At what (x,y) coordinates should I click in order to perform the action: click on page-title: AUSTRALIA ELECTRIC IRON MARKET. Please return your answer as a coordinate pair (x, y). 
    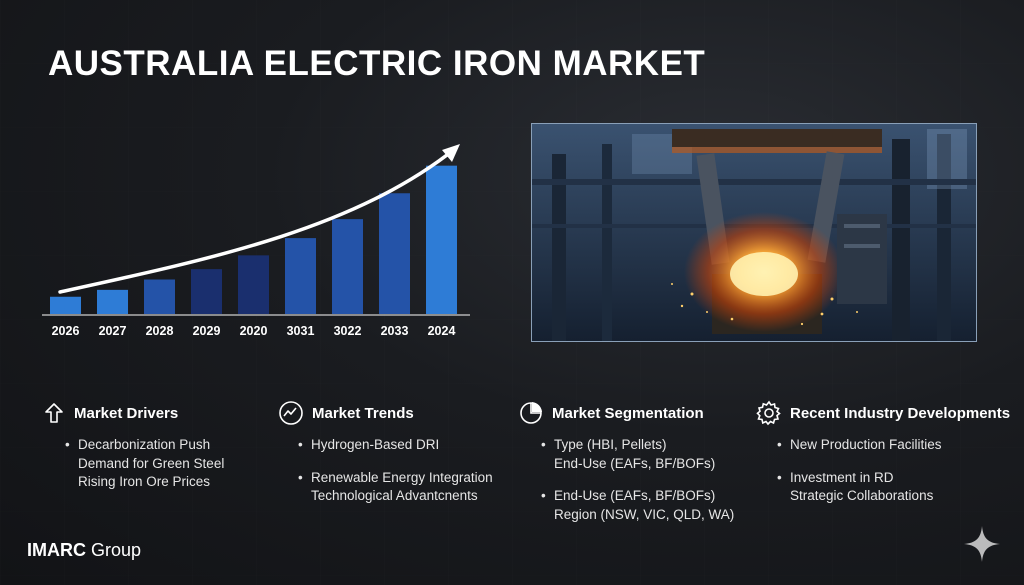
    Looking at the image, I should click on (377, 63).